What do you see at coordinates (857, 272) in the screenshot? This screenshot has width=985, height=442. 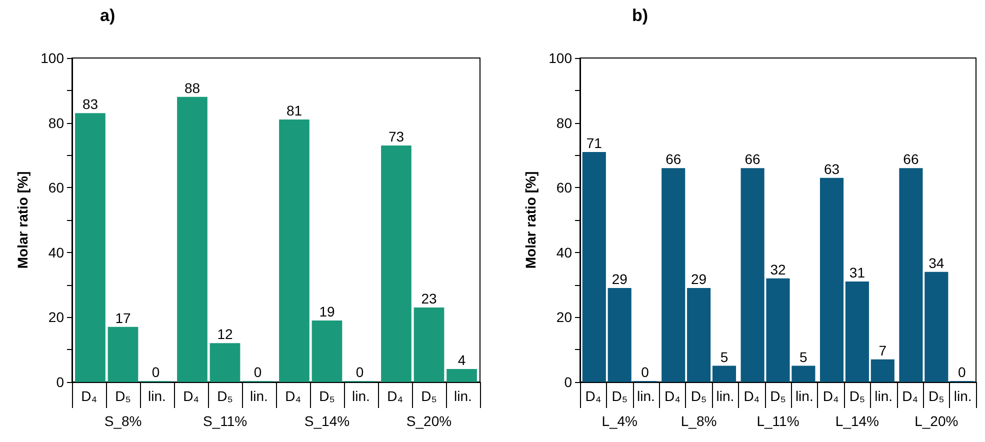 I see `data-label: 31` at bounding box center [857, 272].